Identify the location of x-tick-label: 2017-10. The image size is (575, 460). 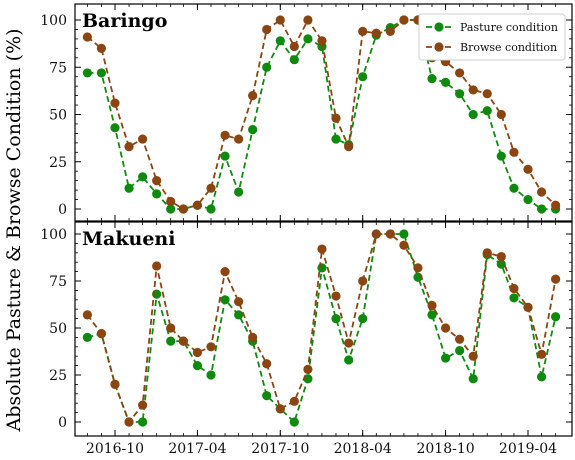
(280, 449).